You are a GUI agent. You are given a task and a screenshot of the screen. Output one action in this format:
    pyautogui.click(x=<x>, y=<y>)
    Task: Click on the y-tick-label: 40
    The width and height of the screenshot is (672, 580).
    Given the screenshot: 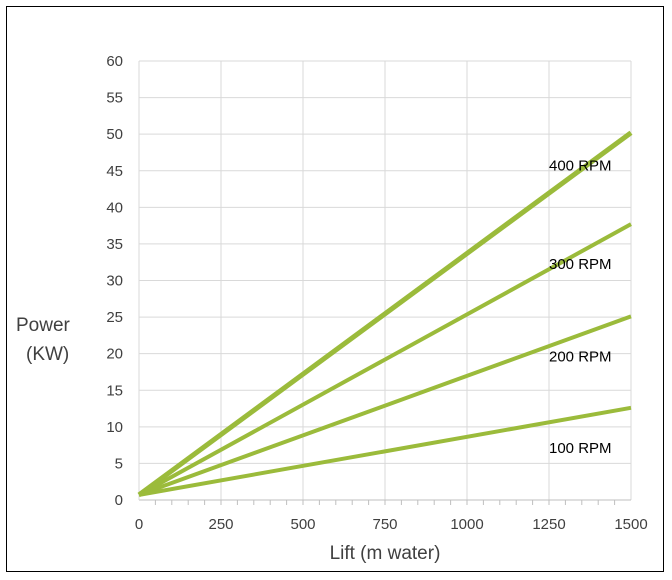 What is the action you would take?
    pyautogui.click(x=114, y=207)
    